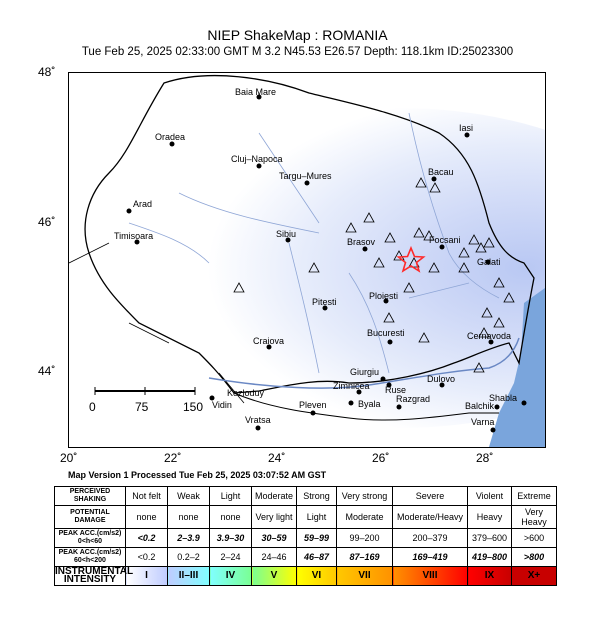 The image size is (595, 622). What do you see at coordinates (413, 399) in the screenshot?
I see `city-label: Razgrad` at bounding box center [413, 399].